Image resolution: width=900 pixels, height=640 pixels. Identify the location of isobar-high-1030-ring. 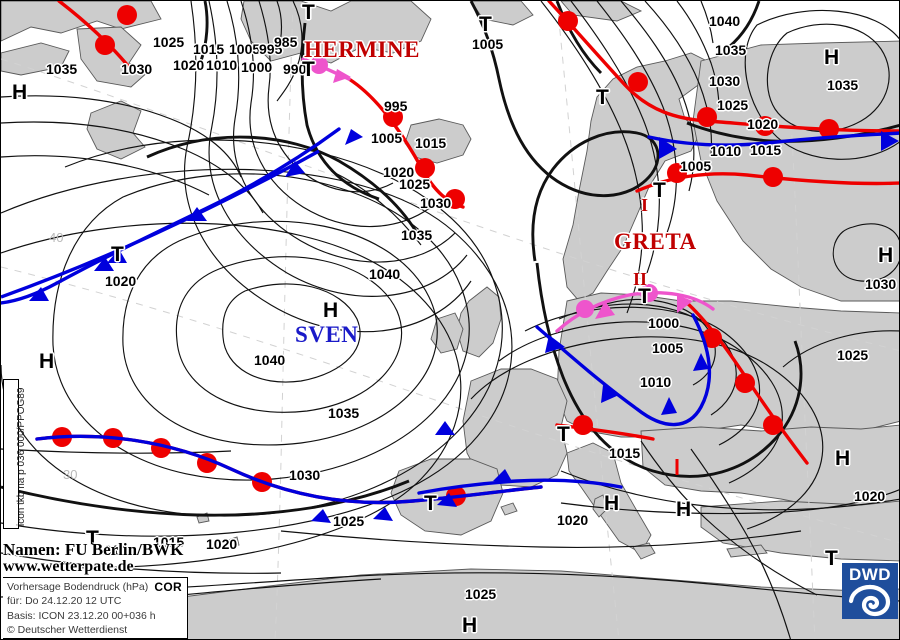
(821, 84).